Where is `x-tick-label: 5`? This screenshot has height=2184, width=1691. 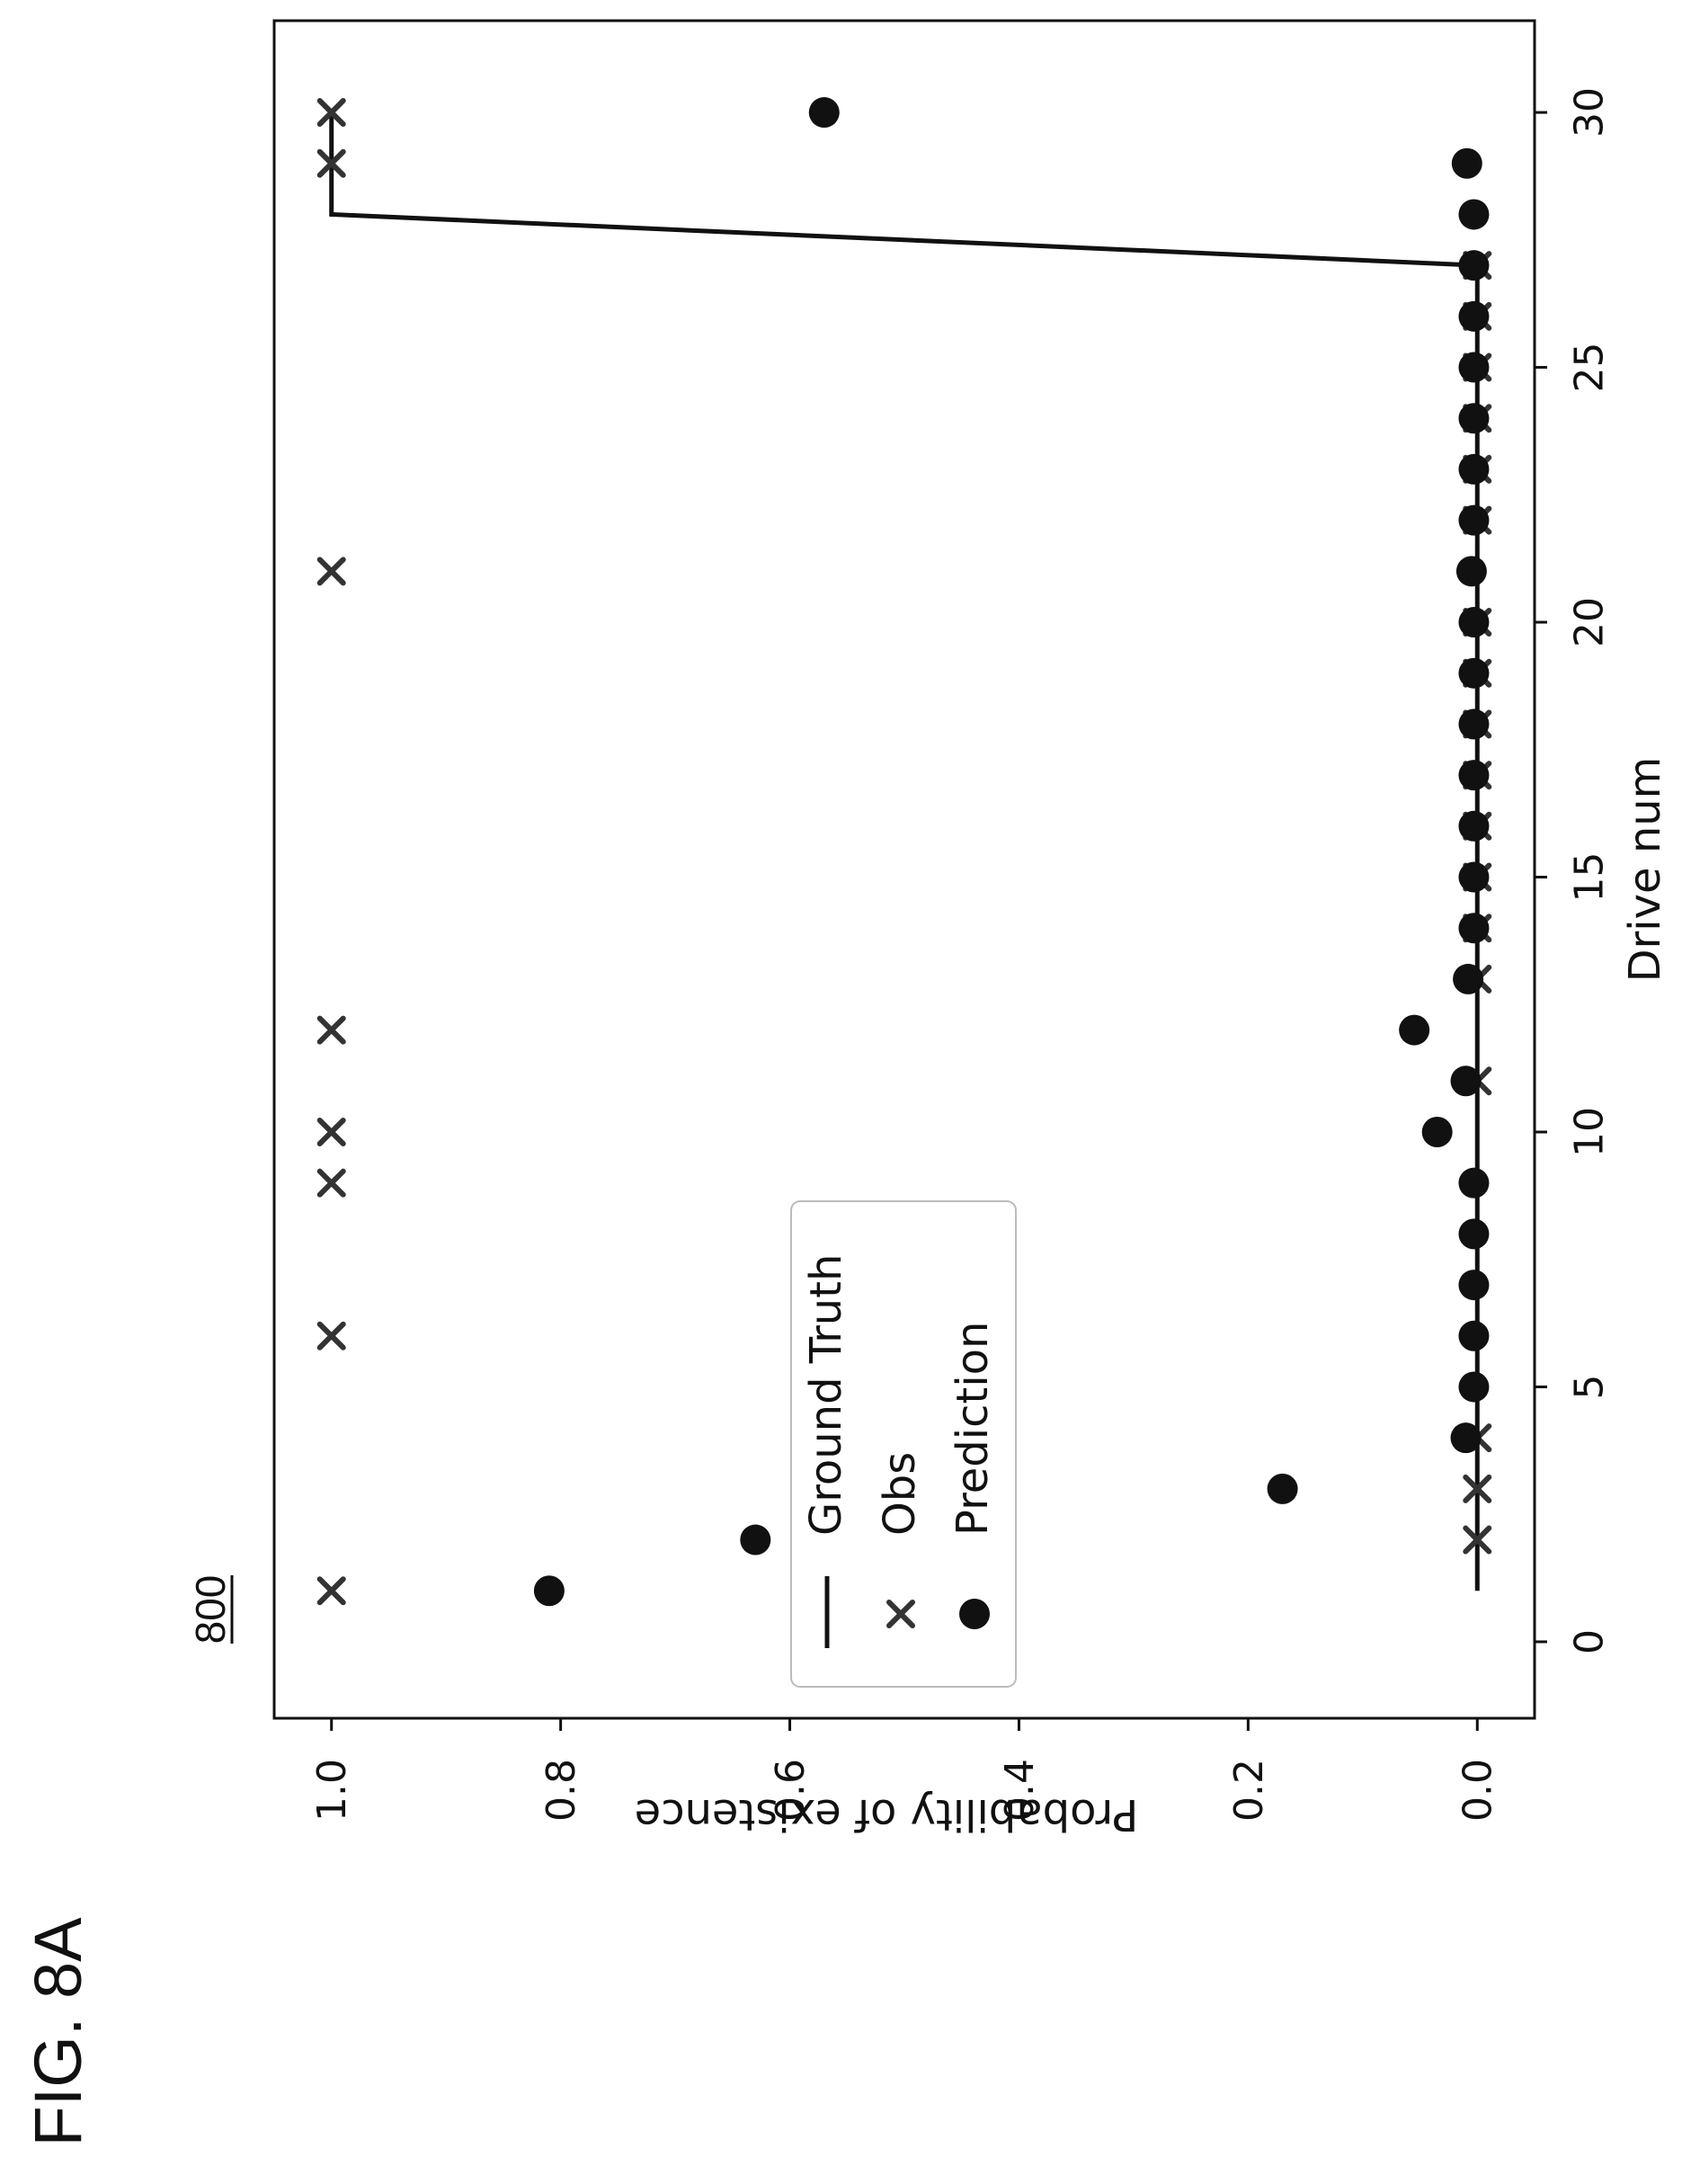
x-tick-label: 5 is located at coordinates (1589, 1387).